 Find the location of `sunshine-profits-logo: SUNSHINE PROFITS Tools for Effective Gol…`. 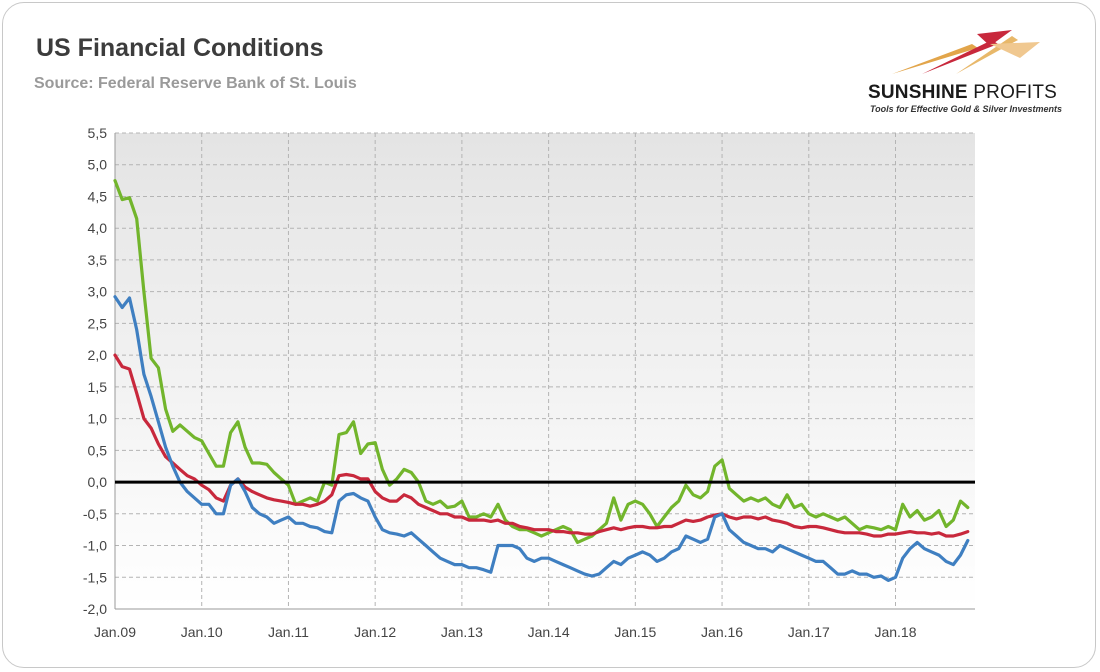

sunshine-profits-logo: SUNSHINE PROFITS Tools for Effective Gol… is located at coordinates (972, 71).